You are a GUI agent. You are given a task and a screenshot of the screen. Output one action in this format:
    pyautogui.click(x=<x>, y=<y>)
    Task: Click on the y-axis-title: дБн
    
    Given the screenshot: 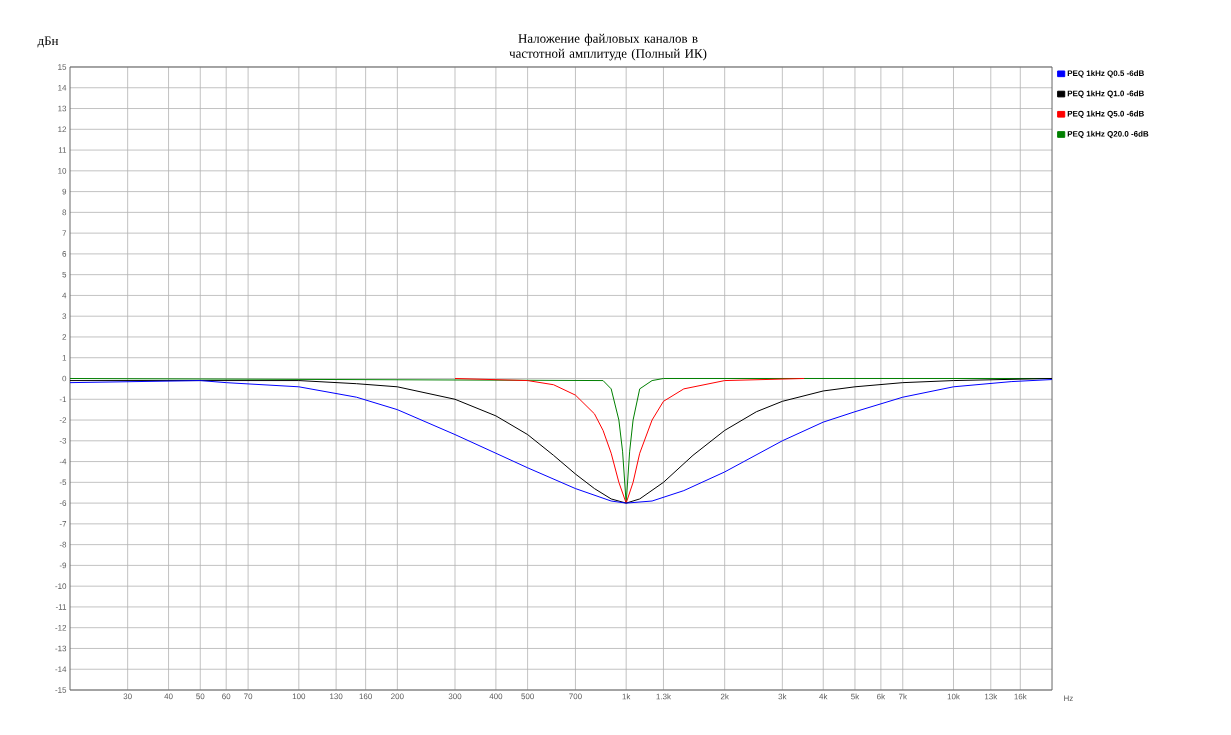 What is the action you would take?
    pyautogui.click(x=48, y=42)
    